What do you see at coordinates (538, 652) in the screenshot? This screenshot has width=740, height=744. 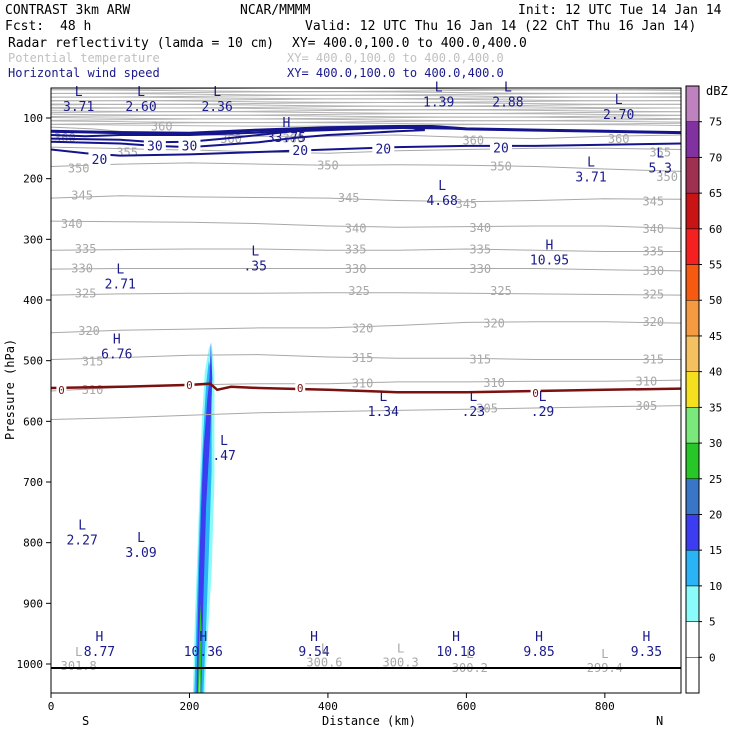 I see `wind-extremum-value: 9.85` at bounding box center [538, 652].